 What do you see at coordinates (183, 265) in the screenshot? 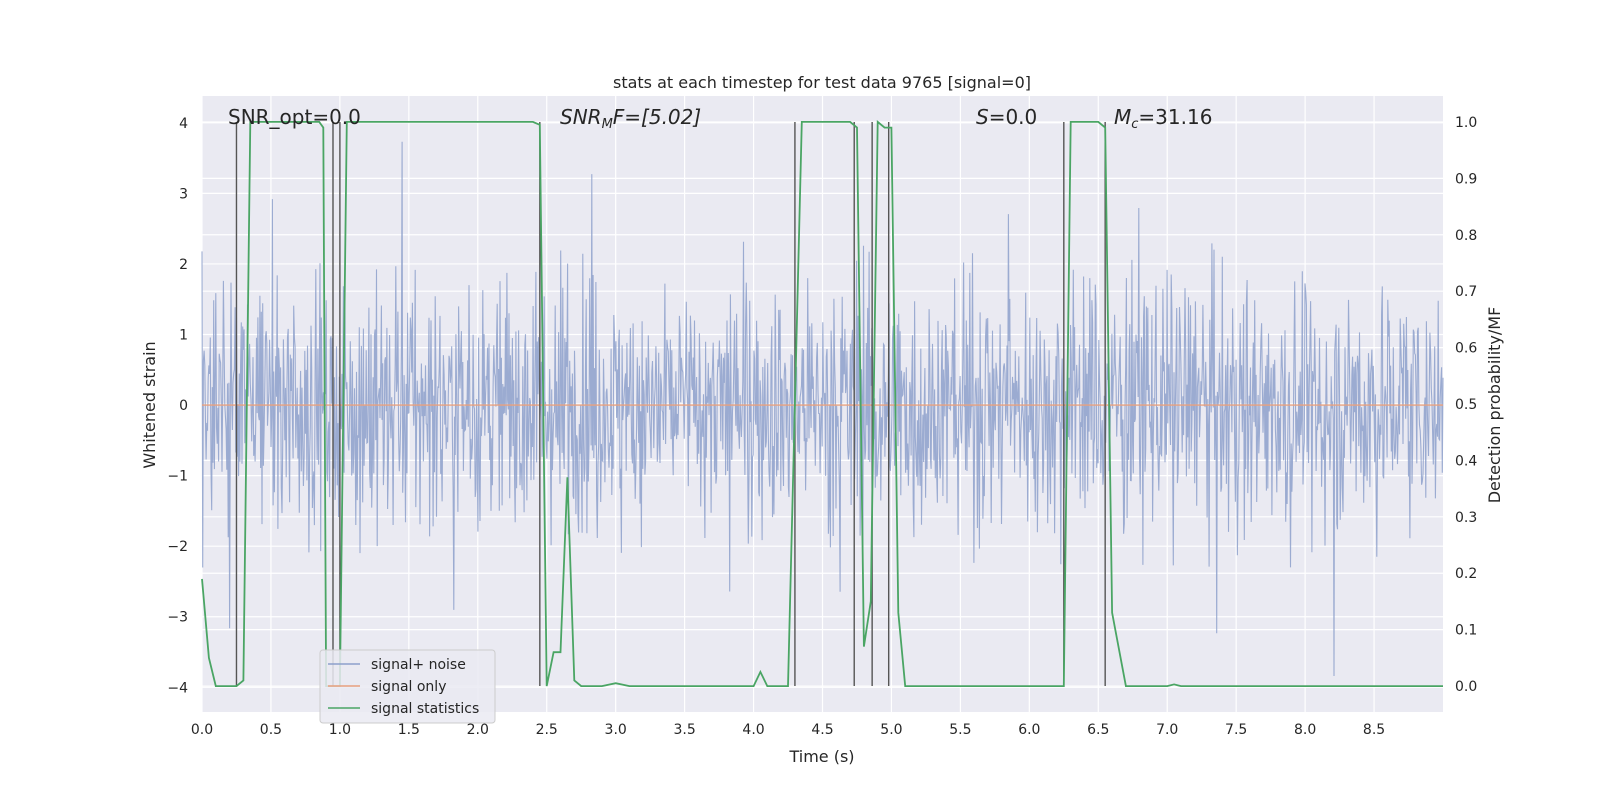
I see `y-left-tick-label: 2` at bounding box center [183, 265].